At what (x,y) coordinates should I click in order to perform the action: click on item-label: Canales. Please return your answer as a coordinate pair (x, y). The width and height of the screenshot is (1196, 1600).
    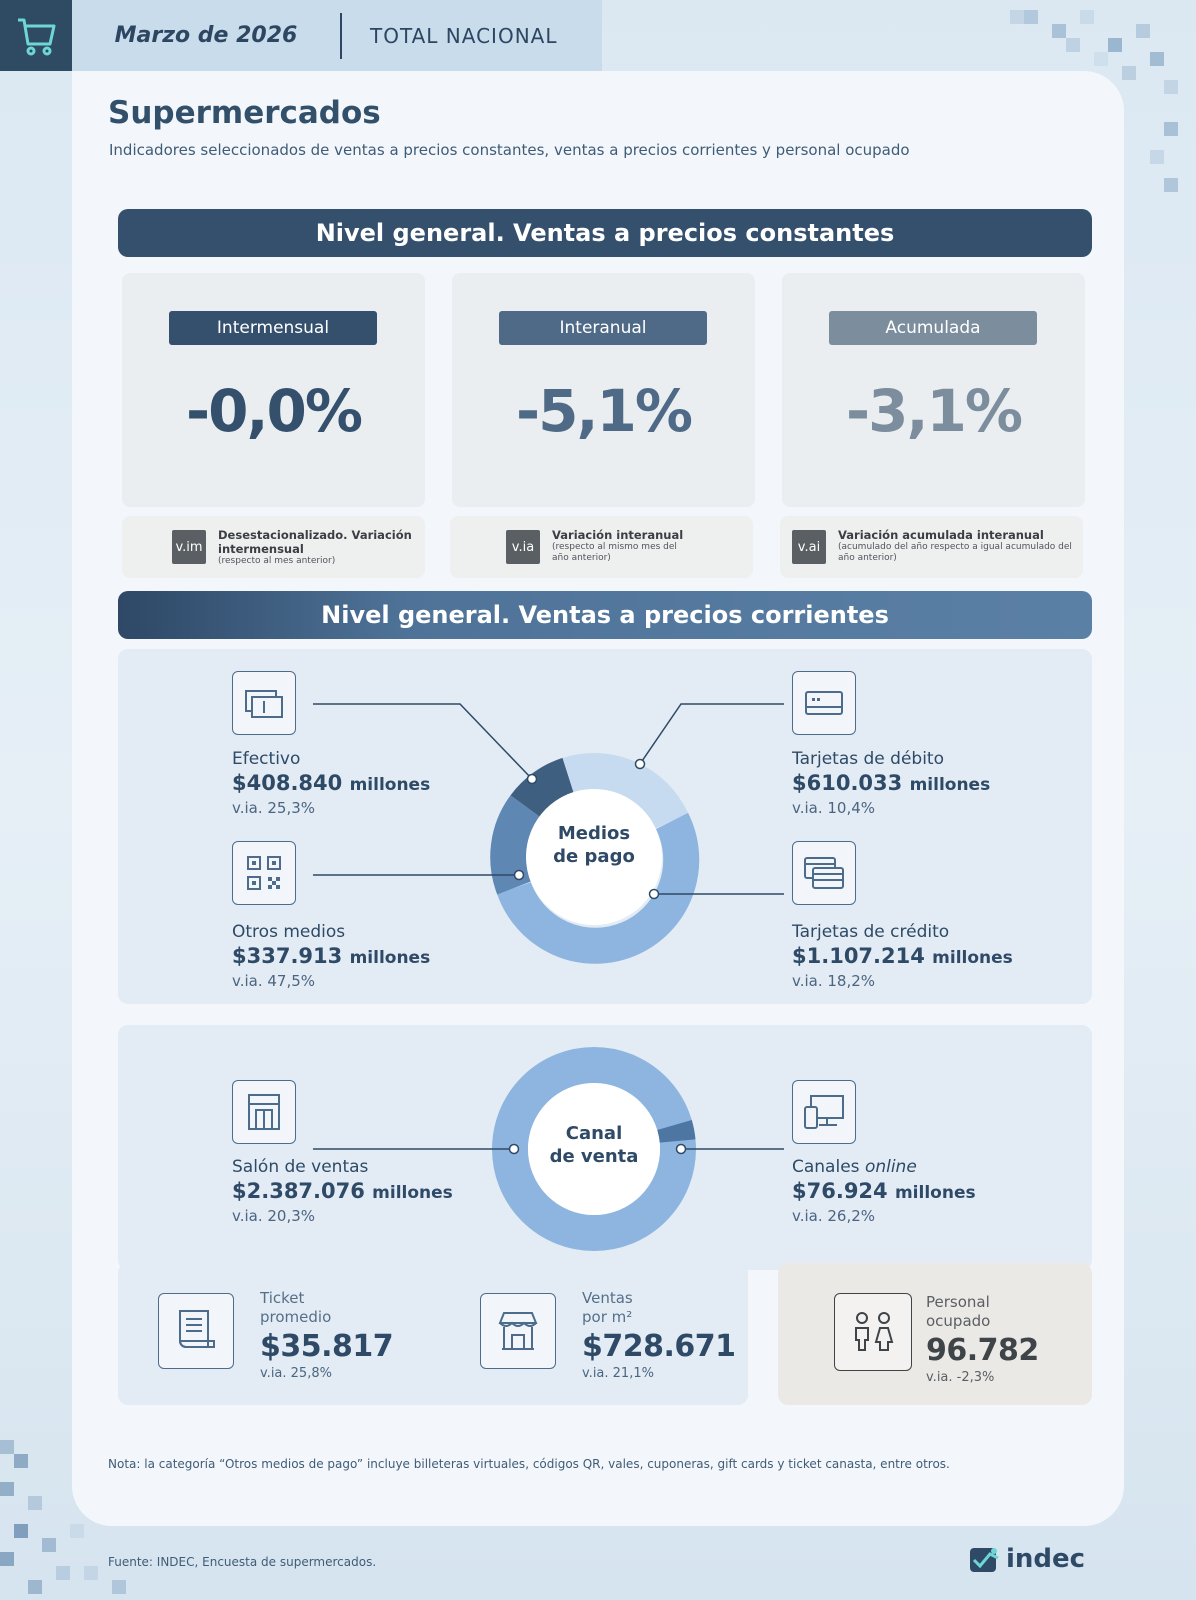
    Looking at the image, I should click on (826, 1167).